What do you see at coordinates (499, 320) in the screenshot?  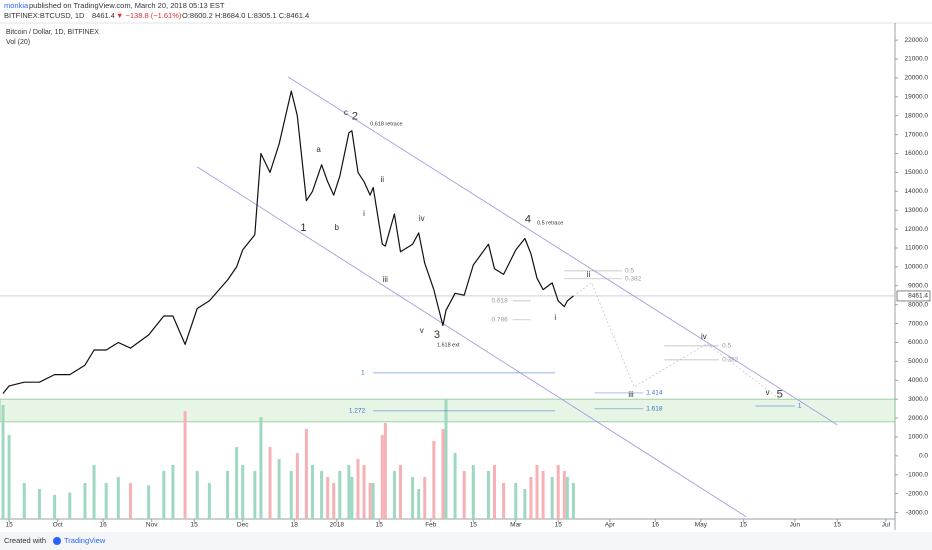 I see `fib-label: 0.786` at bounding box center [499, 320].